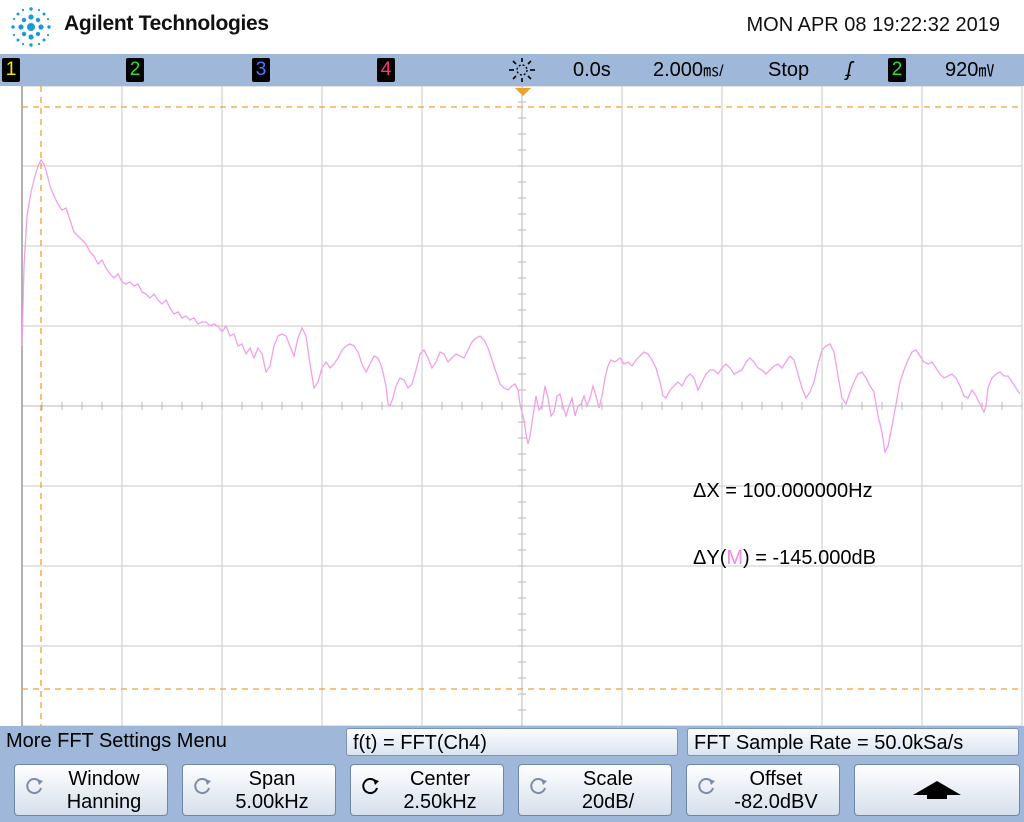 The height and width of the screenshot is (822, 1024). Describe the element at coordinates (261, 70) in the screenshot. I see `channel-3-indicator: 3` at that location.